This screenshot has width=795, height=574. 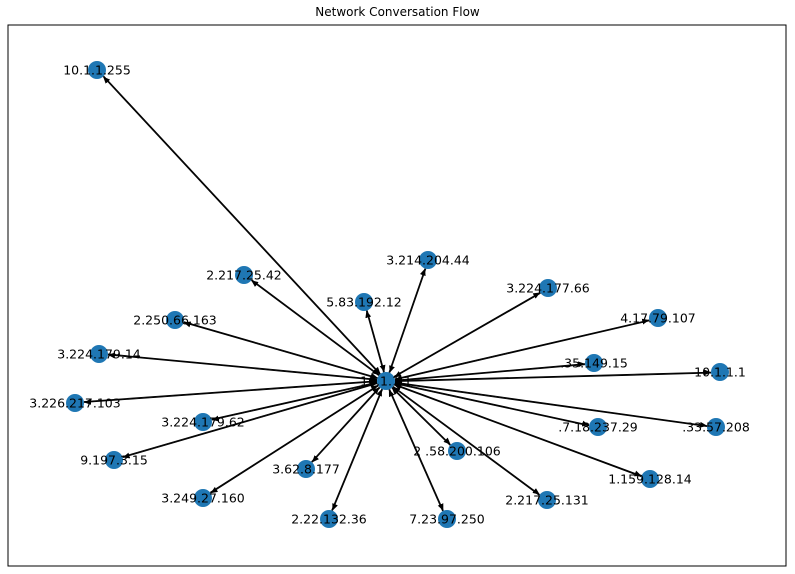 I want to click on node-label-n20: 2.217.25.131, so click(x=547, y=500).